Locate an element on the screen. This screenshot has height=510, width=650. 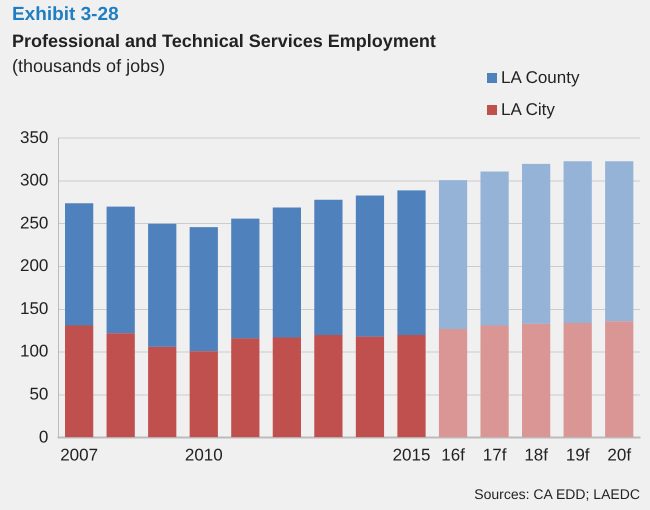
x-tick-label: 2015 is located at coordinates (411, 454).